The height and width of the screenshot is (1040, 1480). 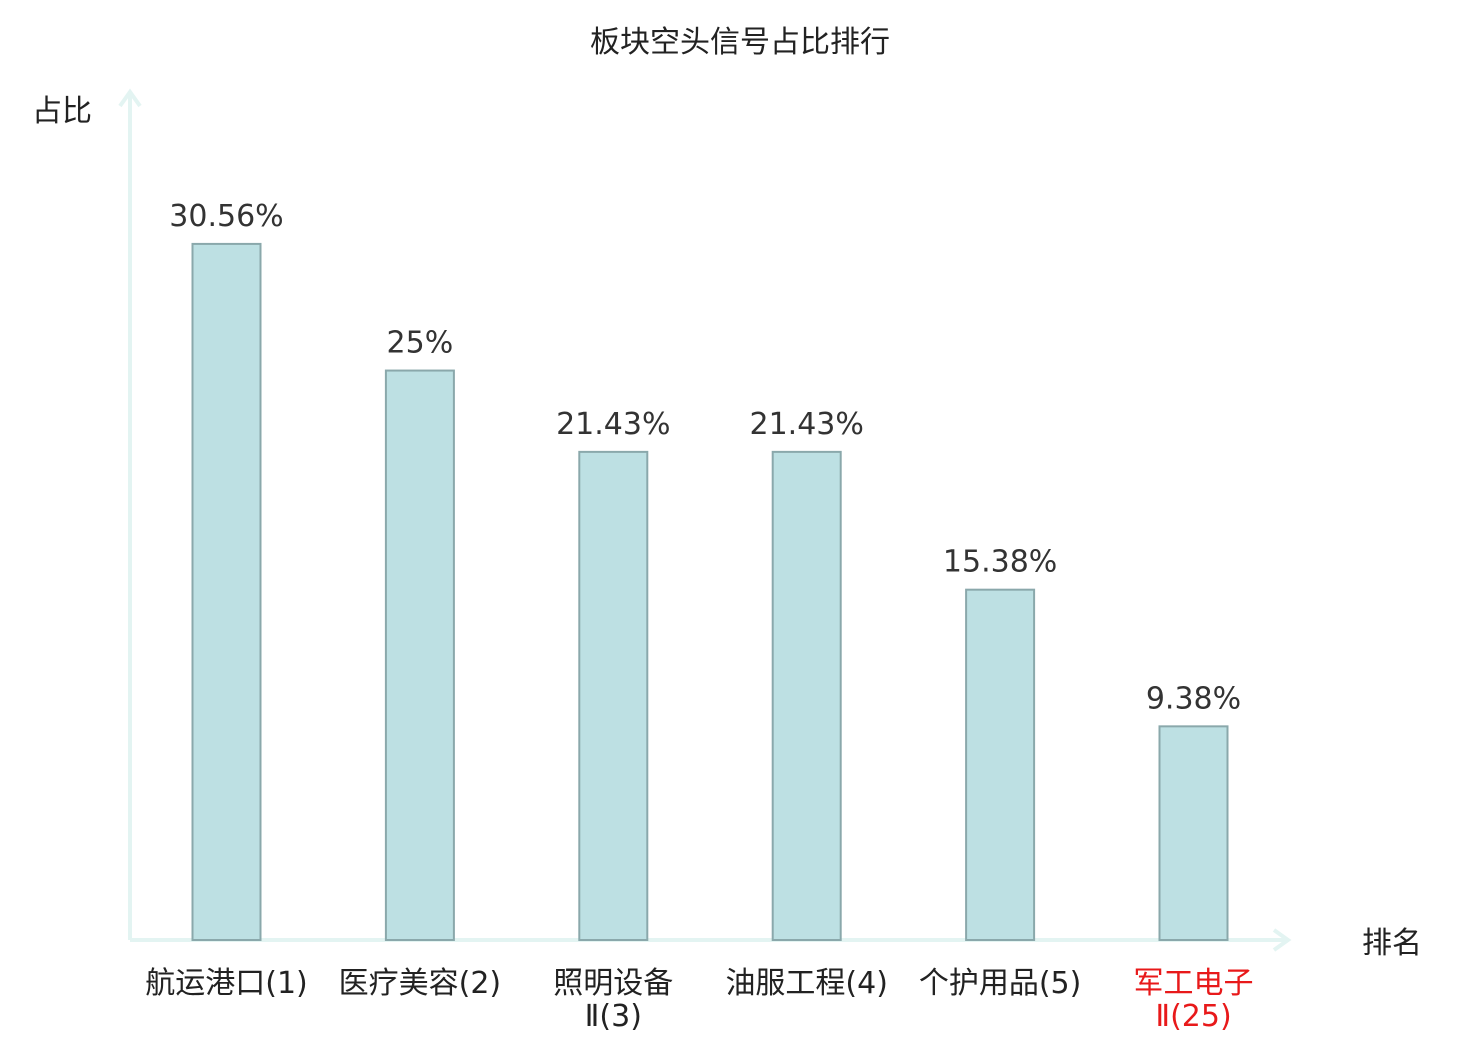 I want to click on y-axis-label: 占比, so click(x=62, y=111).